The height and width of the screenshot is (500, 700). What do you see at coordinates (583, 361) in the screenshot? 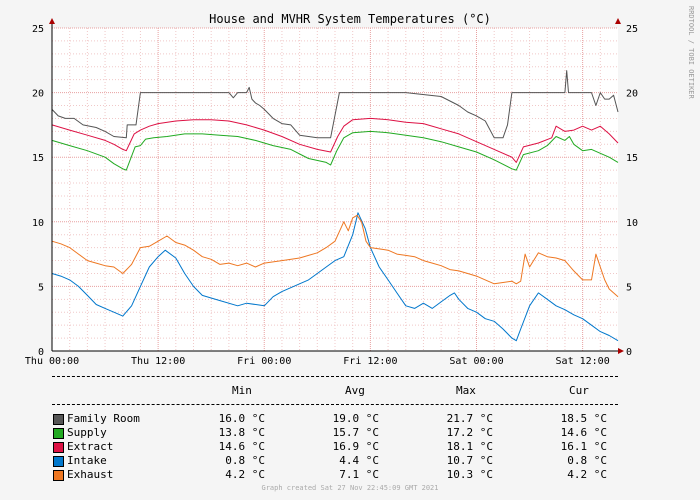
I see `x-tick-label: Sat 12:00` at bounding box center [583, 361].